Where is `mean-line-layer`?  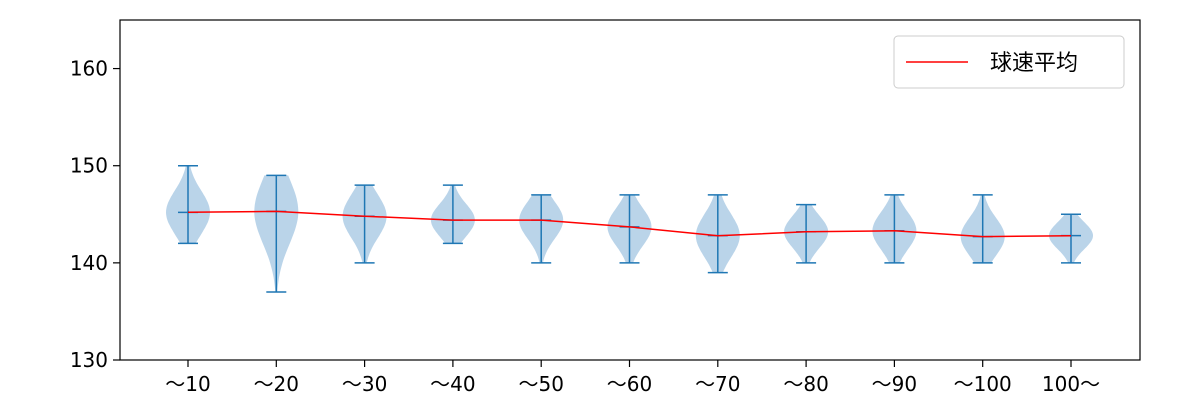 mean-line-layer is located at coordinates (629, 224).